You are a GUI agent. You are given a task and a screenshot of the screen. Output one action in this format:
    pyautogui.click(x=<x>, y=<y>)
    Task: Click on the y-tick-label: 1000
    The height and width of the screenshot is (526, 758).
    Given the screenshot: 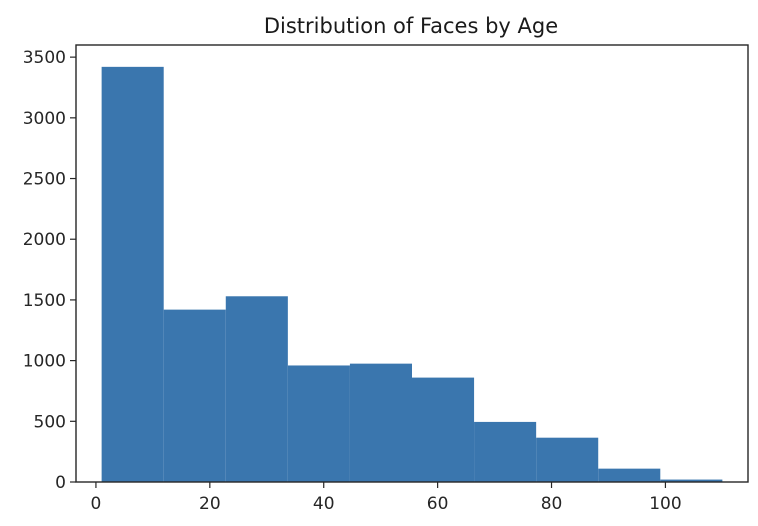 What is the action you would take?
    pyautogui.click(x=44, y=362)
    